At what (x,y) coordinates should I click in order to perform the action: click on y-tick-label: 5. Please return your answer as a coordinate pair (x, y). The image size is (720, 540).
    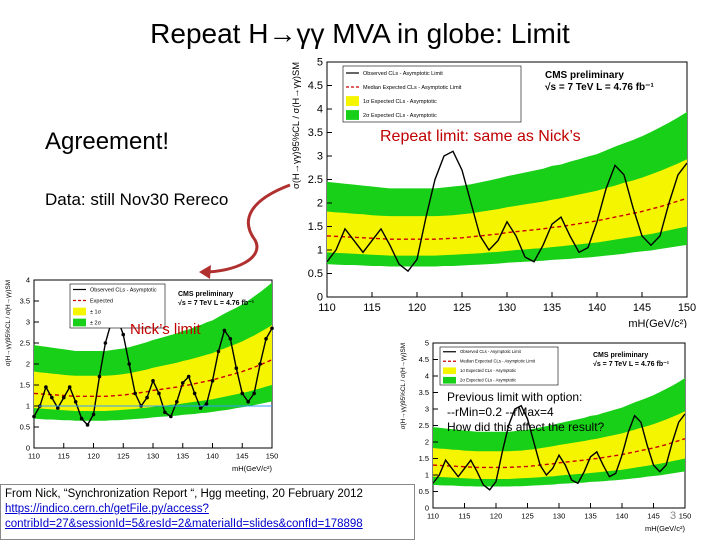
    Looking at the image, I should click on (320, 63).